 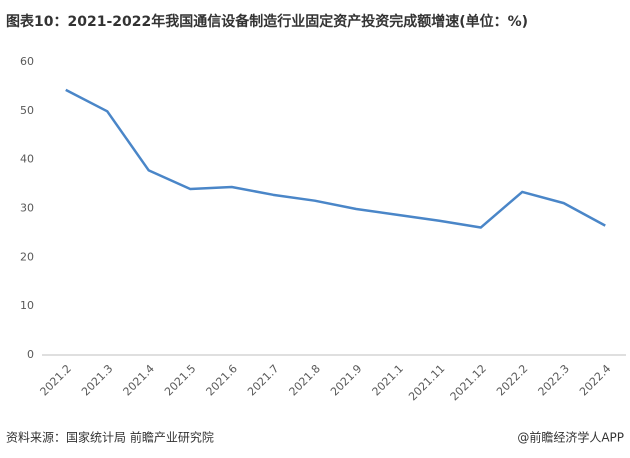 I want to click on y-tick-label: 30, so click(x=27, y=208).